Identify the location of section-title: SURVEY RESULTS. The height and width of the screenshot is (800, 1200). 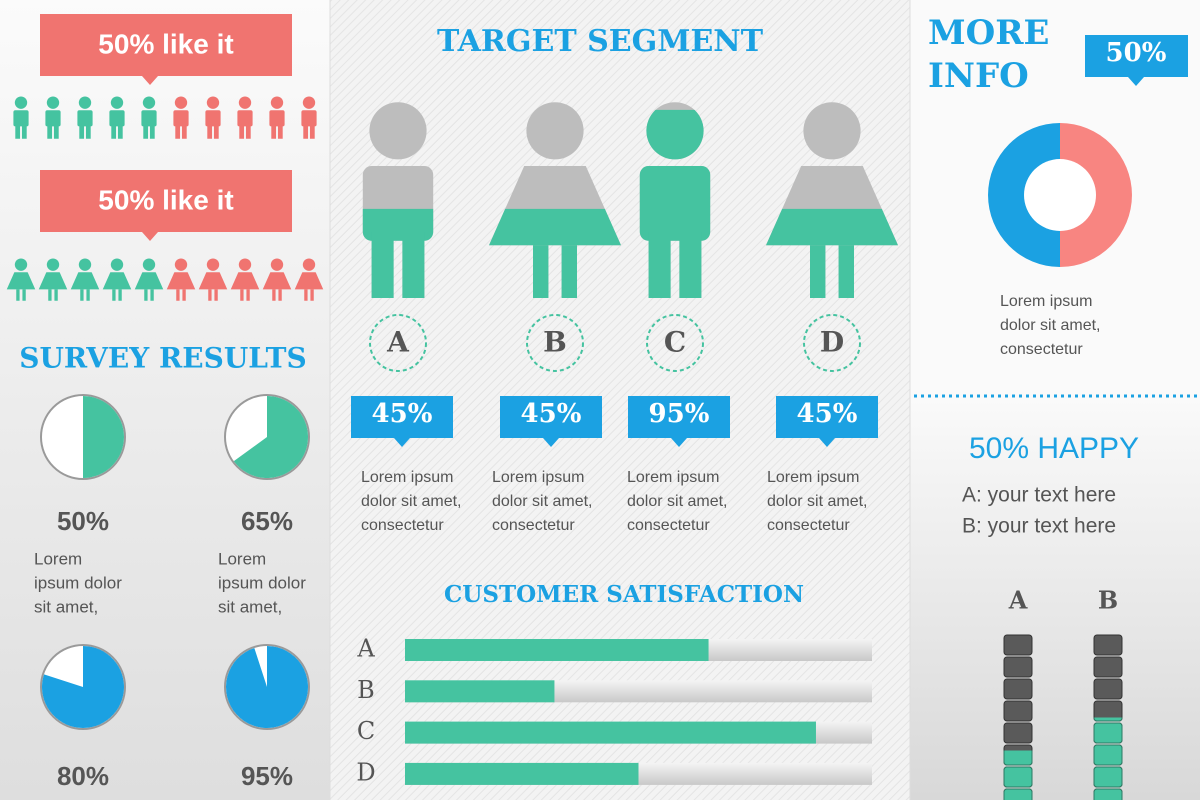
(162, 358).